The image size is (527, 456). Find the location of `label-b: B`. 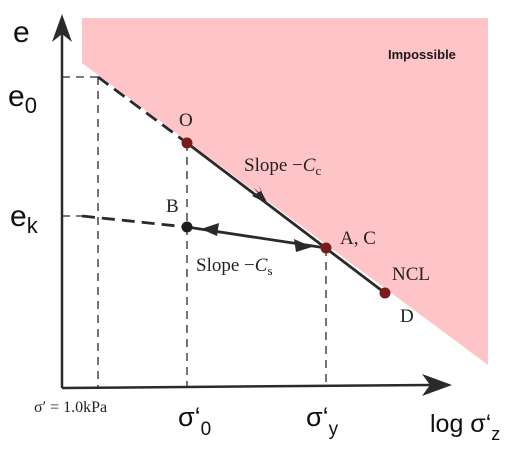

label-b: B is located at coordinates (172, 206).